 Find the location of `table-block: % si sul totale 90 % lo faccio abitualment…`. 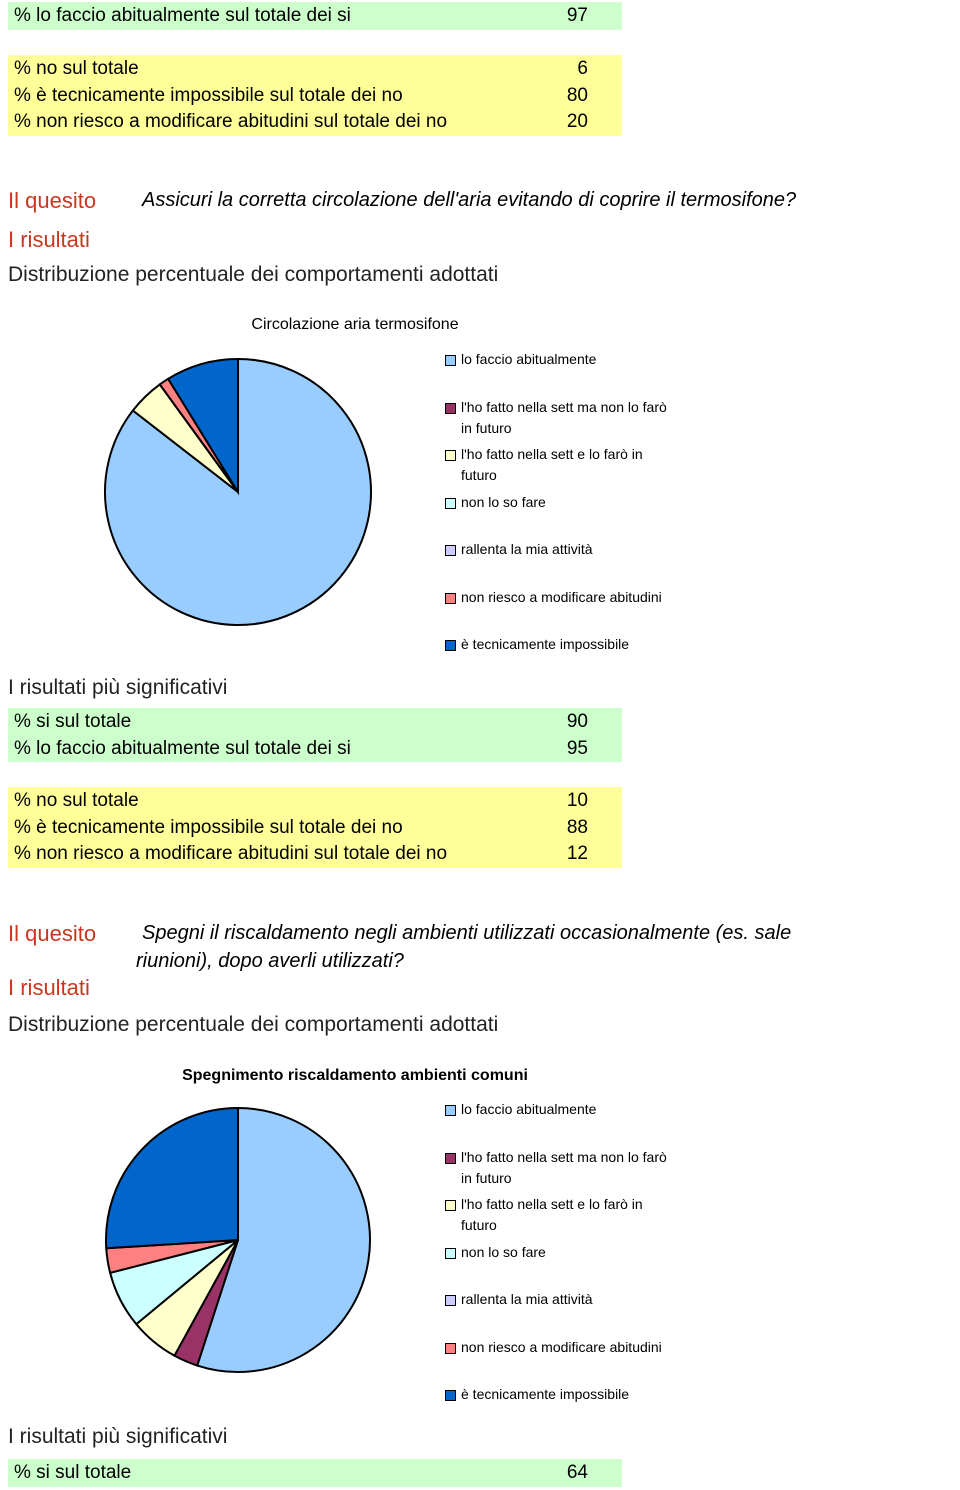

table-block: % si sul totale 90 % lo faccio abitualment… is located at coordinates (315, 735).